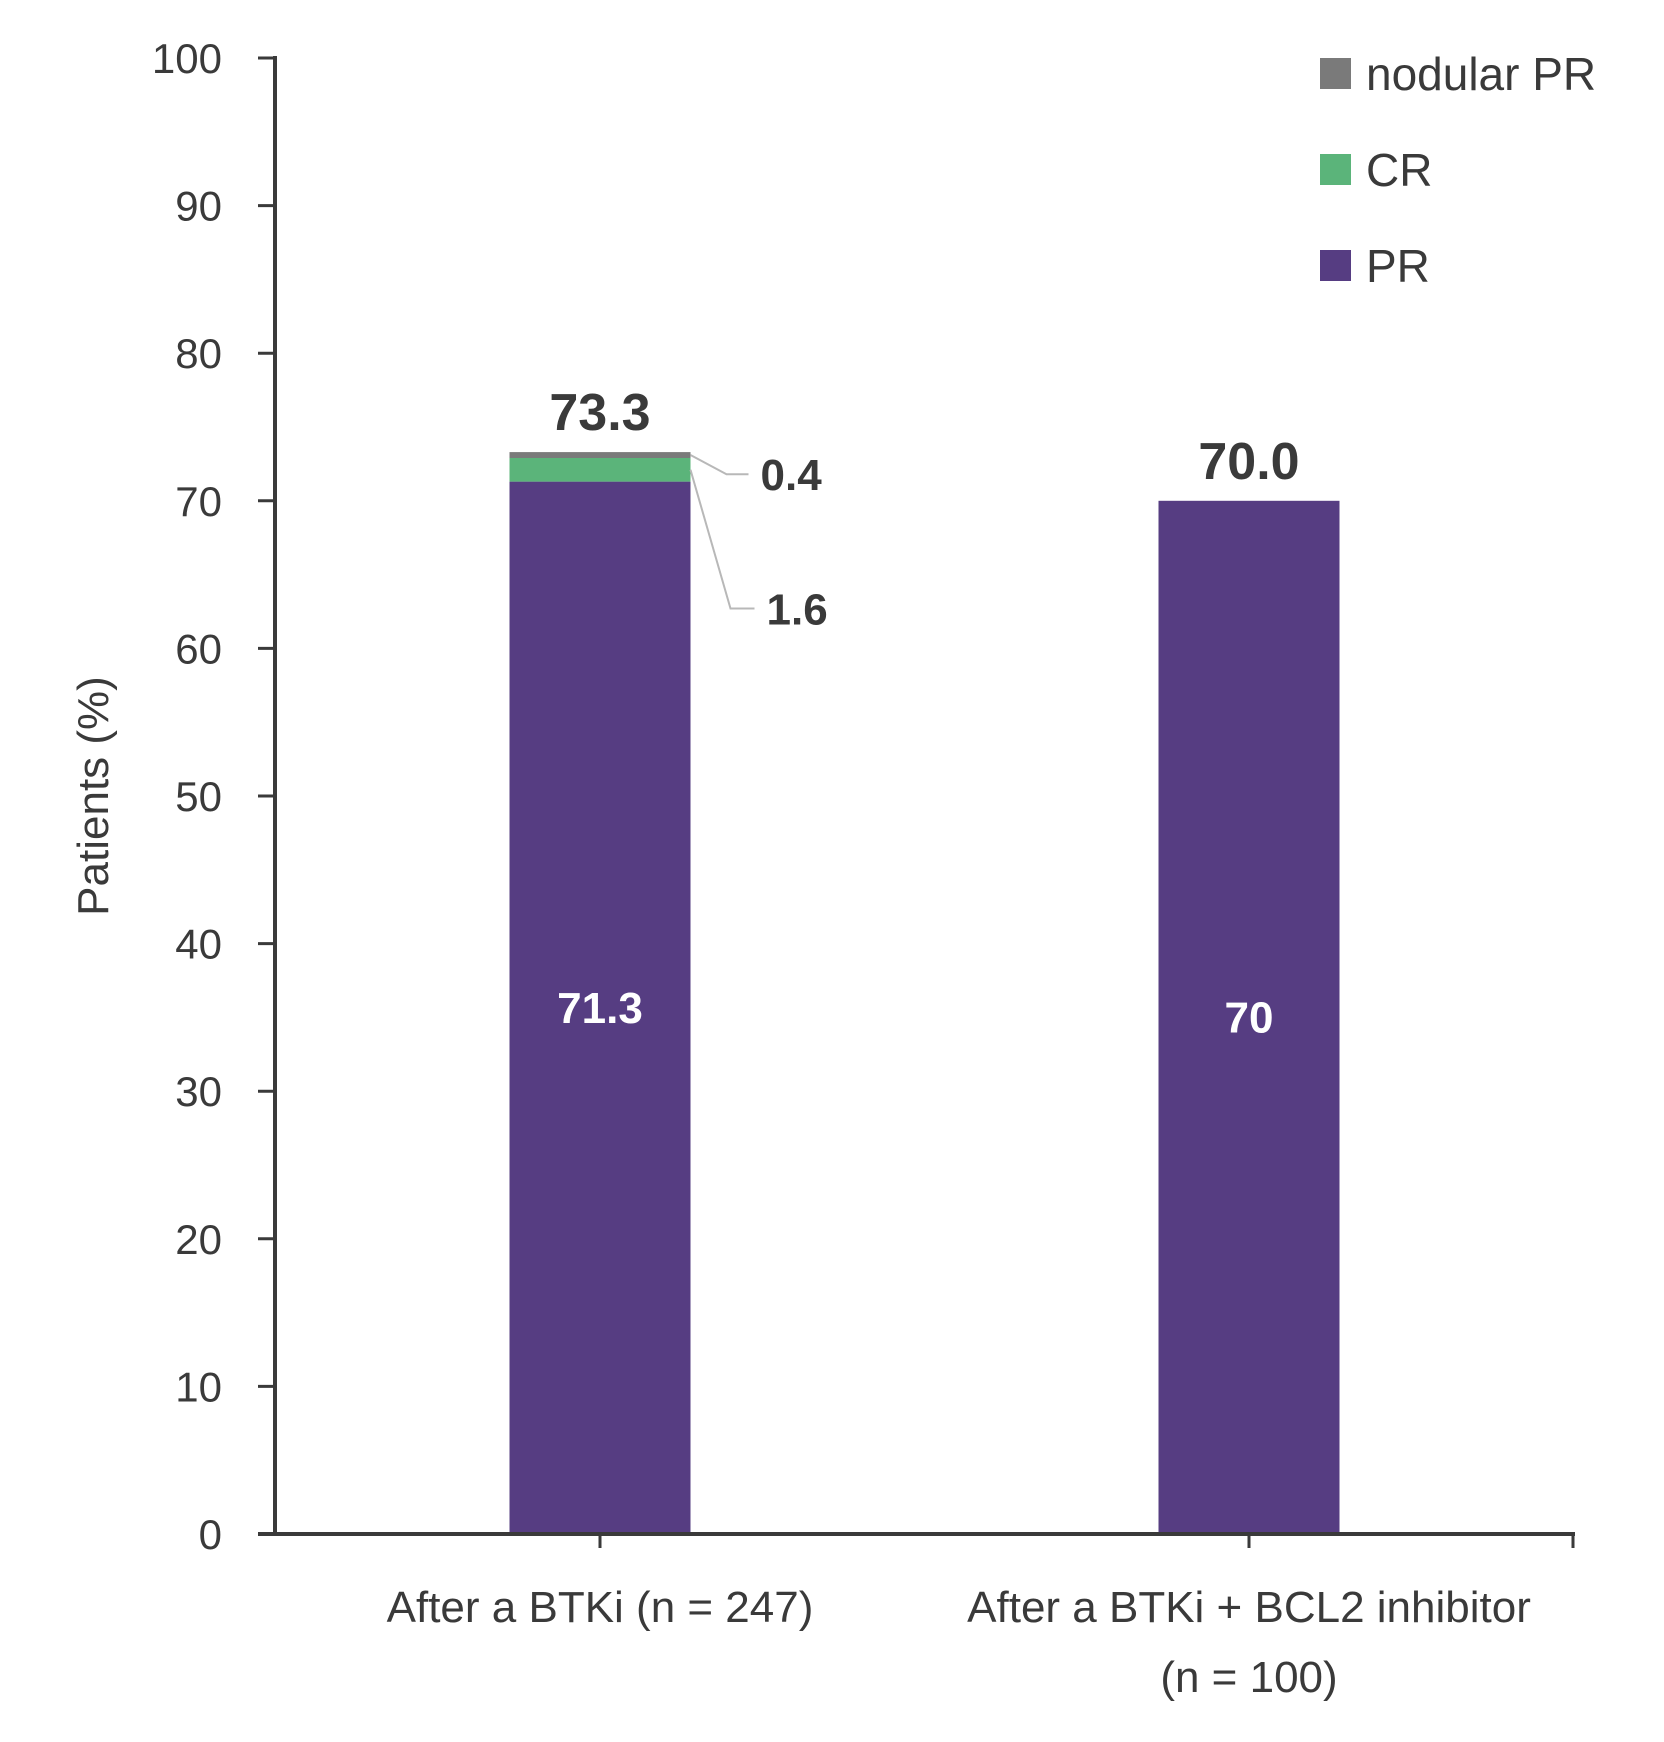 Image resolution: width=1664 pixels, height=1742 pixels. Describe the element at coordinates (198, 1091) in the screenshot. I see `y-tick-label: 30` at that location.